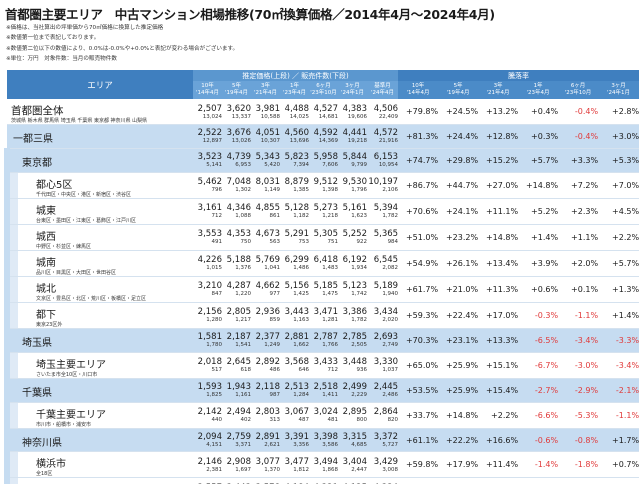  I want to click on rate-cell: +1.4%, so click(545, 237).